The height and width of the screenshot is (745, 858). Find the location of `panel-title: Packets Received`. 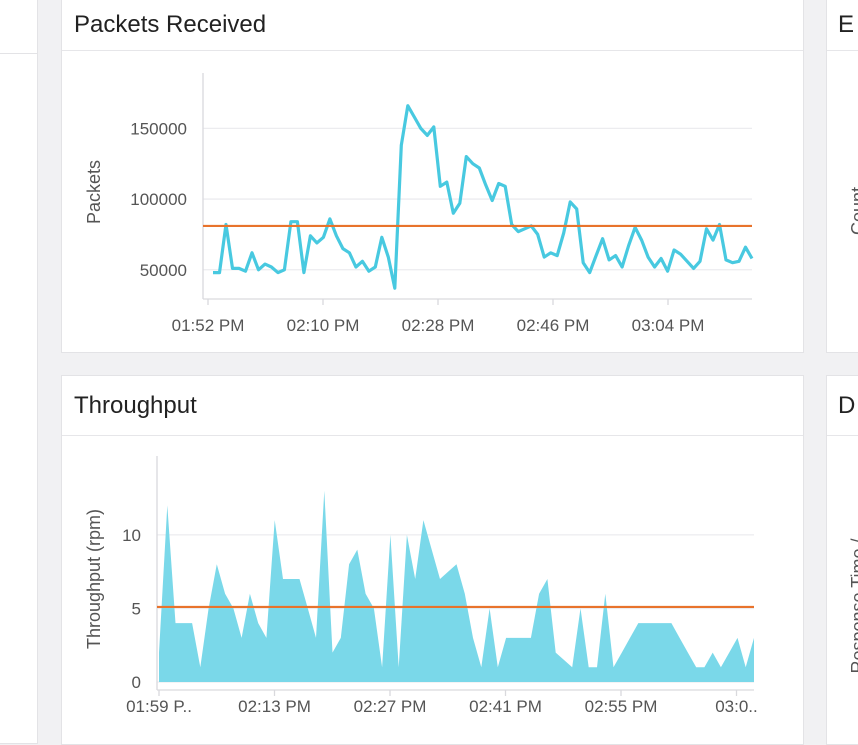

panel-title: Packets Received is located at coordinates (170, 24).